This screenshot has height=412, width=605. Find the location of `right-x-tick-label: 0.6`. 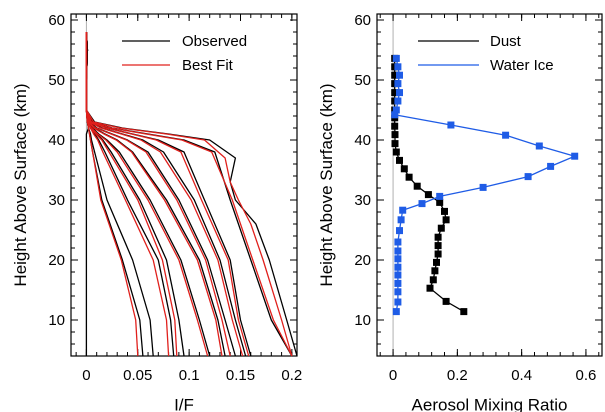

right-x-tick-label: 0.6 is located at coordinates (585, 375).